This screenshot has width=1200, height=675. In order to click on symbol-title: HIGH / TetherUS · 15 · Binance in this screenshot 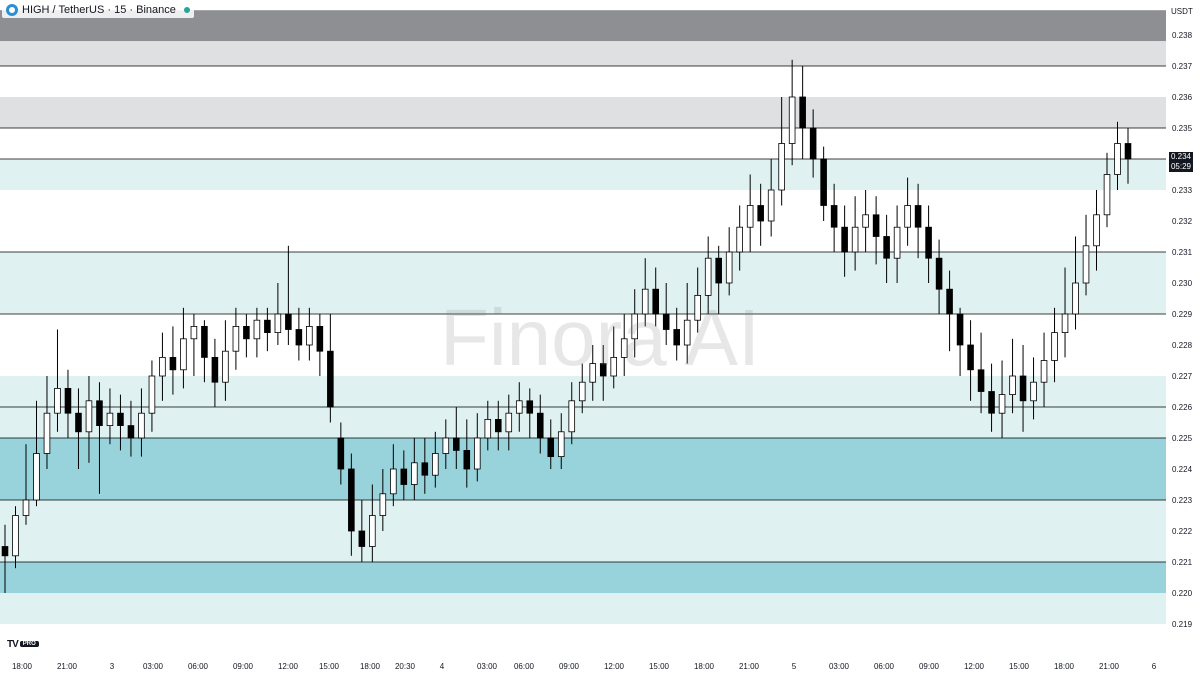, I will do `click(99, 10)`.